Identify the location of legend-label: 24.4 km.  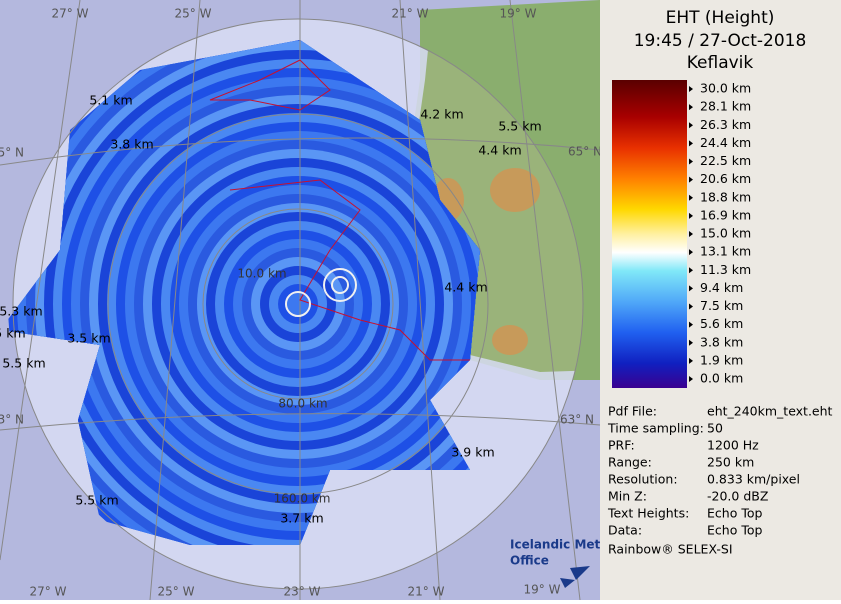
(725, 142).